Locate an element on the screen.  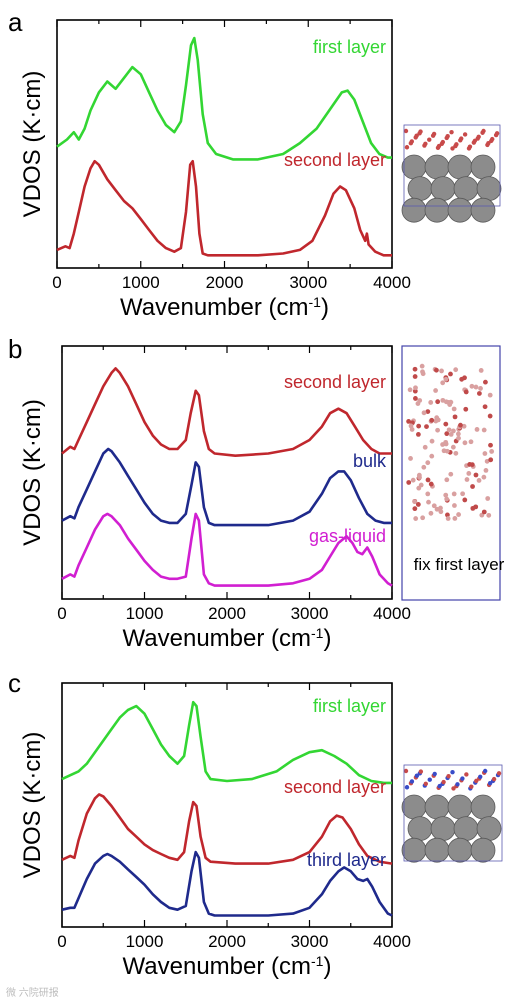
legend-gas-liquid: gas-liquid is located at coordinates (347, 536).